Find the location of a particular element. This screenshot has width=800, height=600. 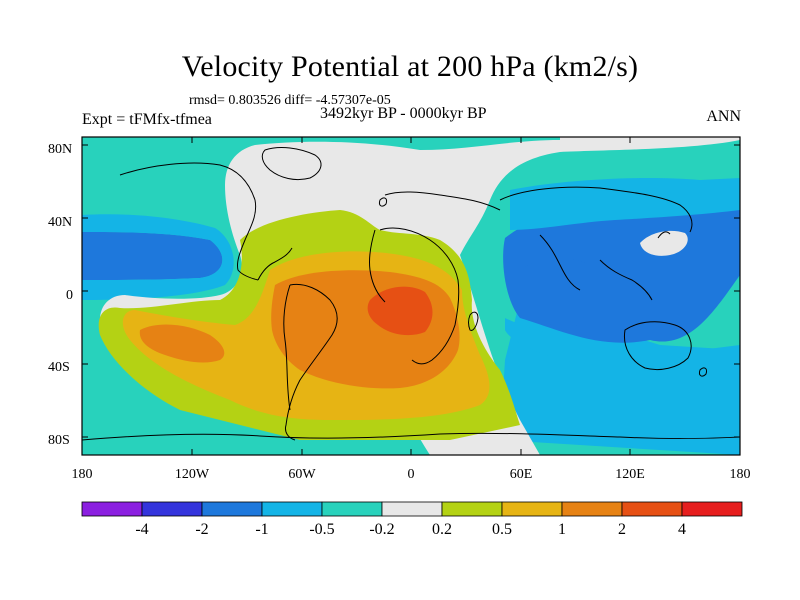

colorbar-label: 4 is located at coordinates (682, 529).